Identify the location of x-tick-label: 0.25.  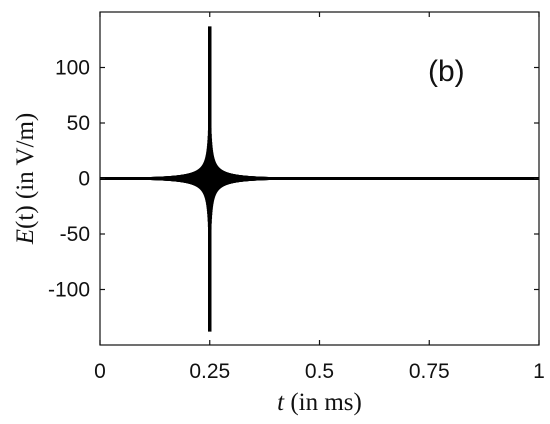
(209, 371).